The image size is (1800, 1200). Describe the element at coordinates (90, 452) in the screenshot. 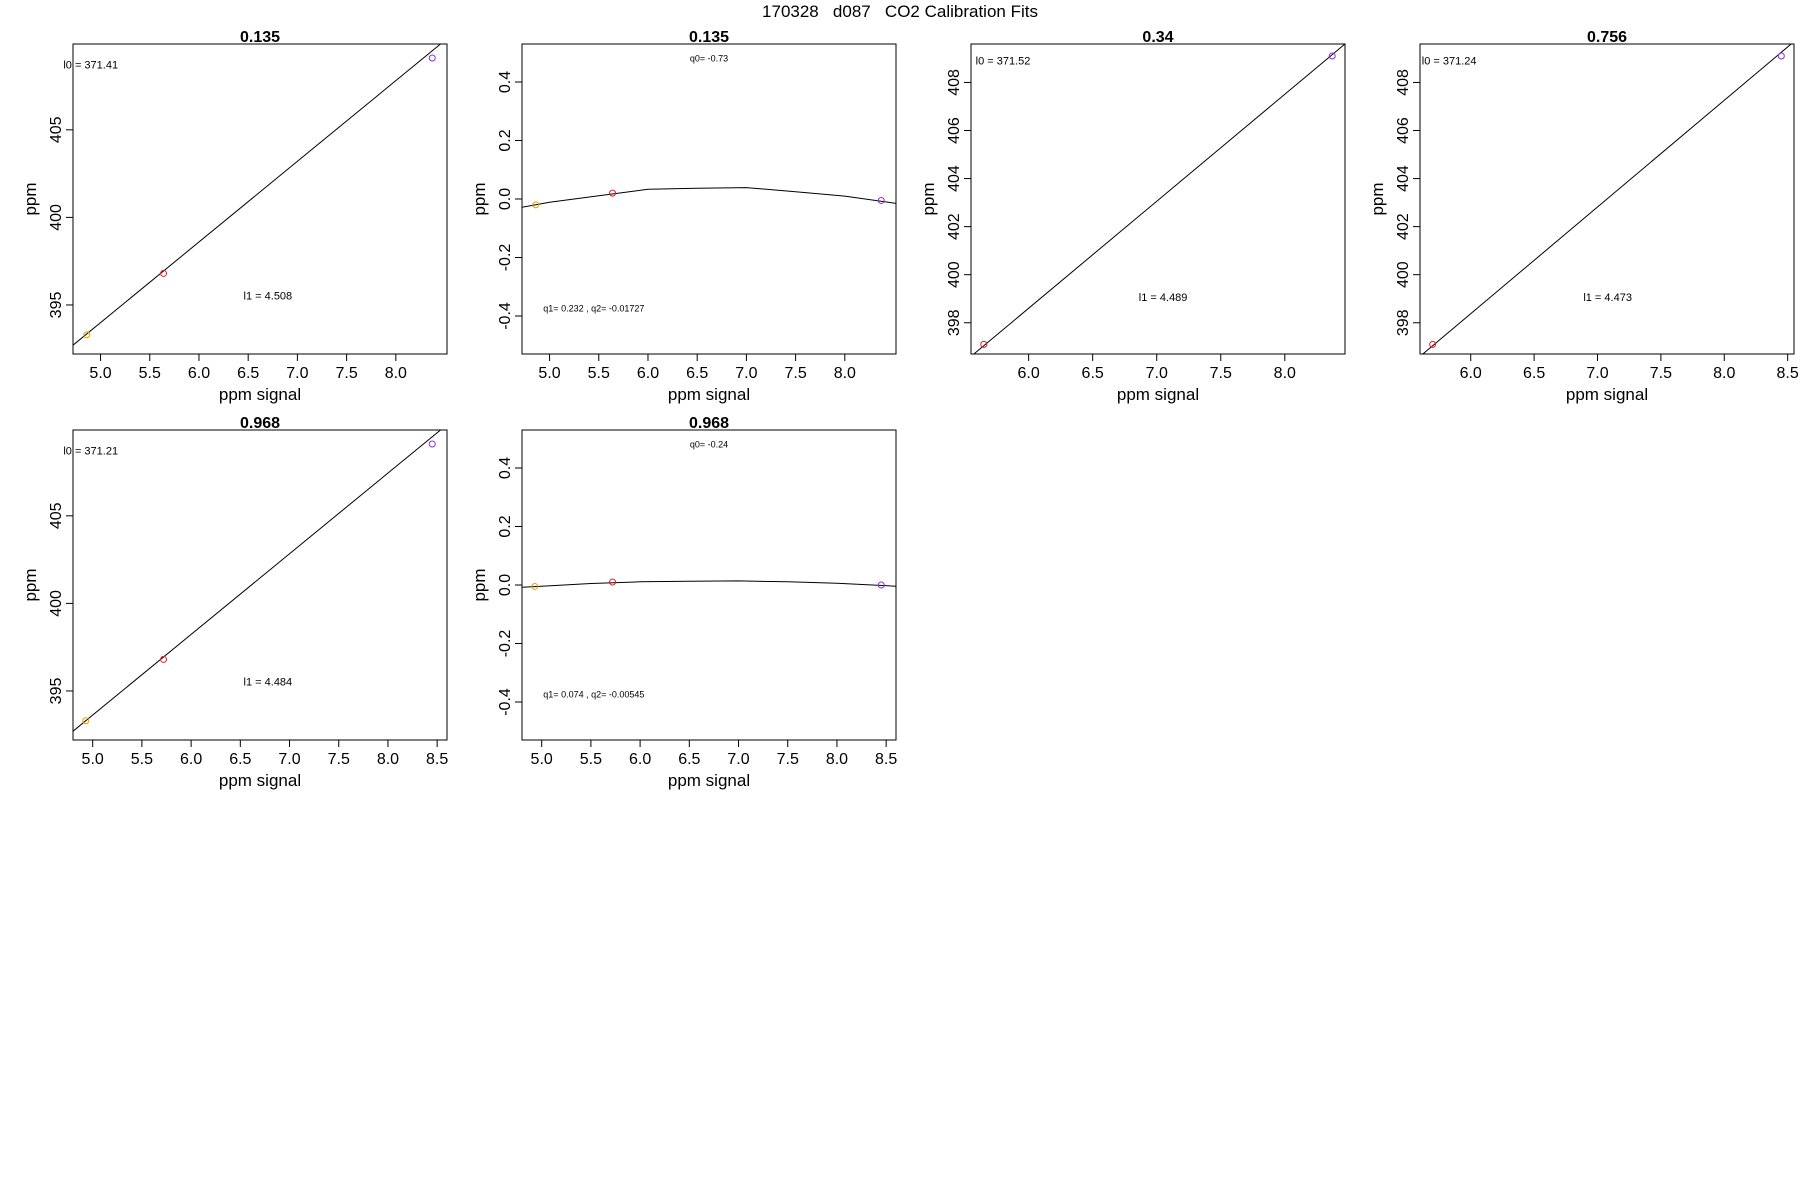

I see `annotation-l0: l0 = 371.21` at that location.